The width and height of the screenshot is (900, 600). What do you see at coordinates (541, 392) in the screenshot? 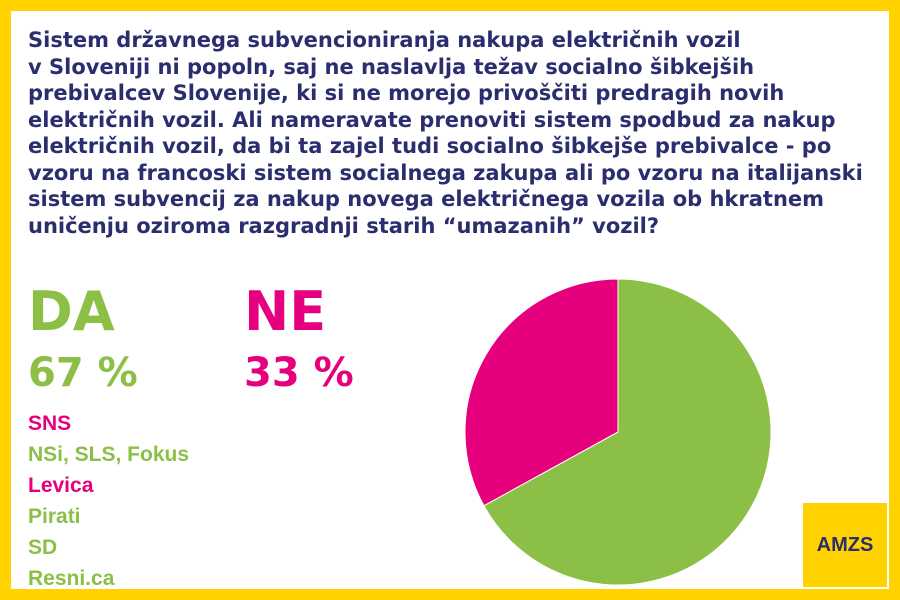
I see `pie-slice-ne` at bounding box center [541, 392].